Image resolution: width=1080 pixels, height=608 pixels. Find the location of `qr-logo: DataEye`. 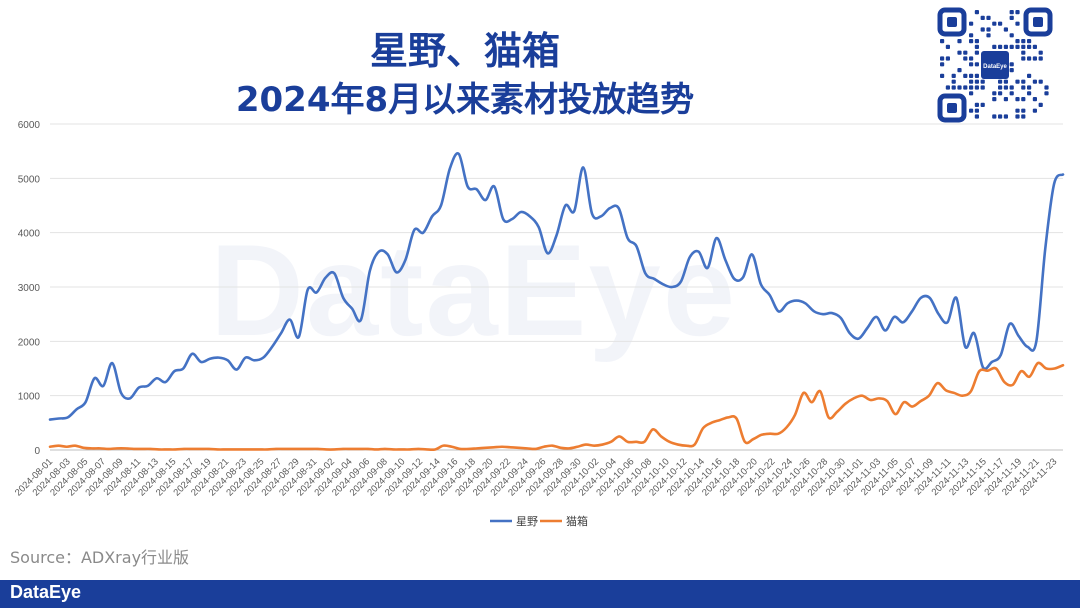

qr-logo: DataEye is located at coordinates (995, 67).